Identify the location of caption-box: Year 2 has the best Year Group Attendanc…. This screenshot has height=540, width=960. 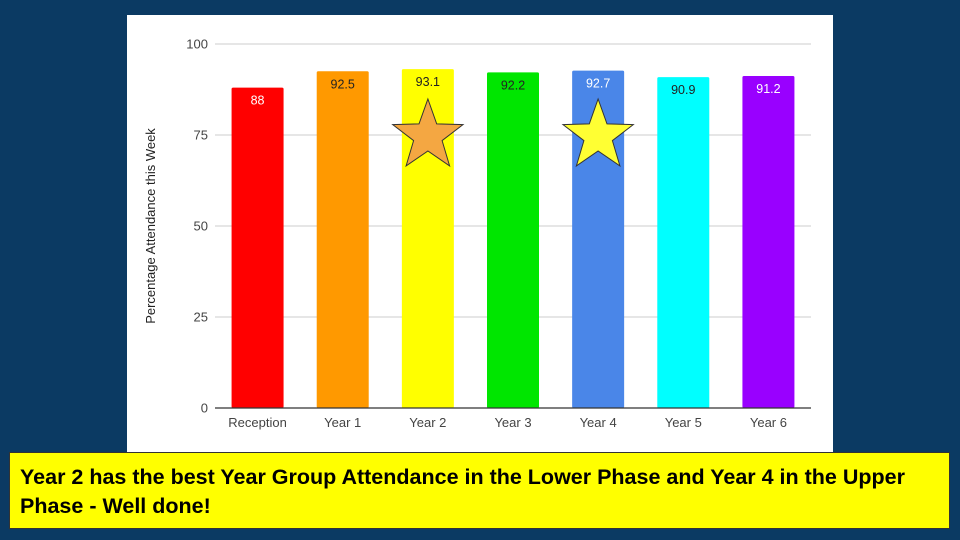
(479, 490).